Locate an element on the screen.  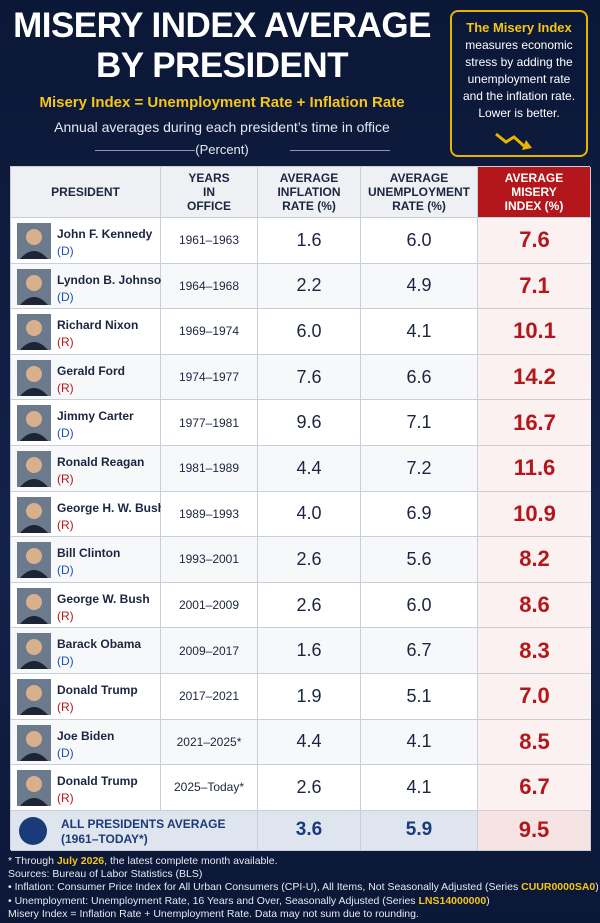
inflation: 1.9 is located at coordinates (309, 697).